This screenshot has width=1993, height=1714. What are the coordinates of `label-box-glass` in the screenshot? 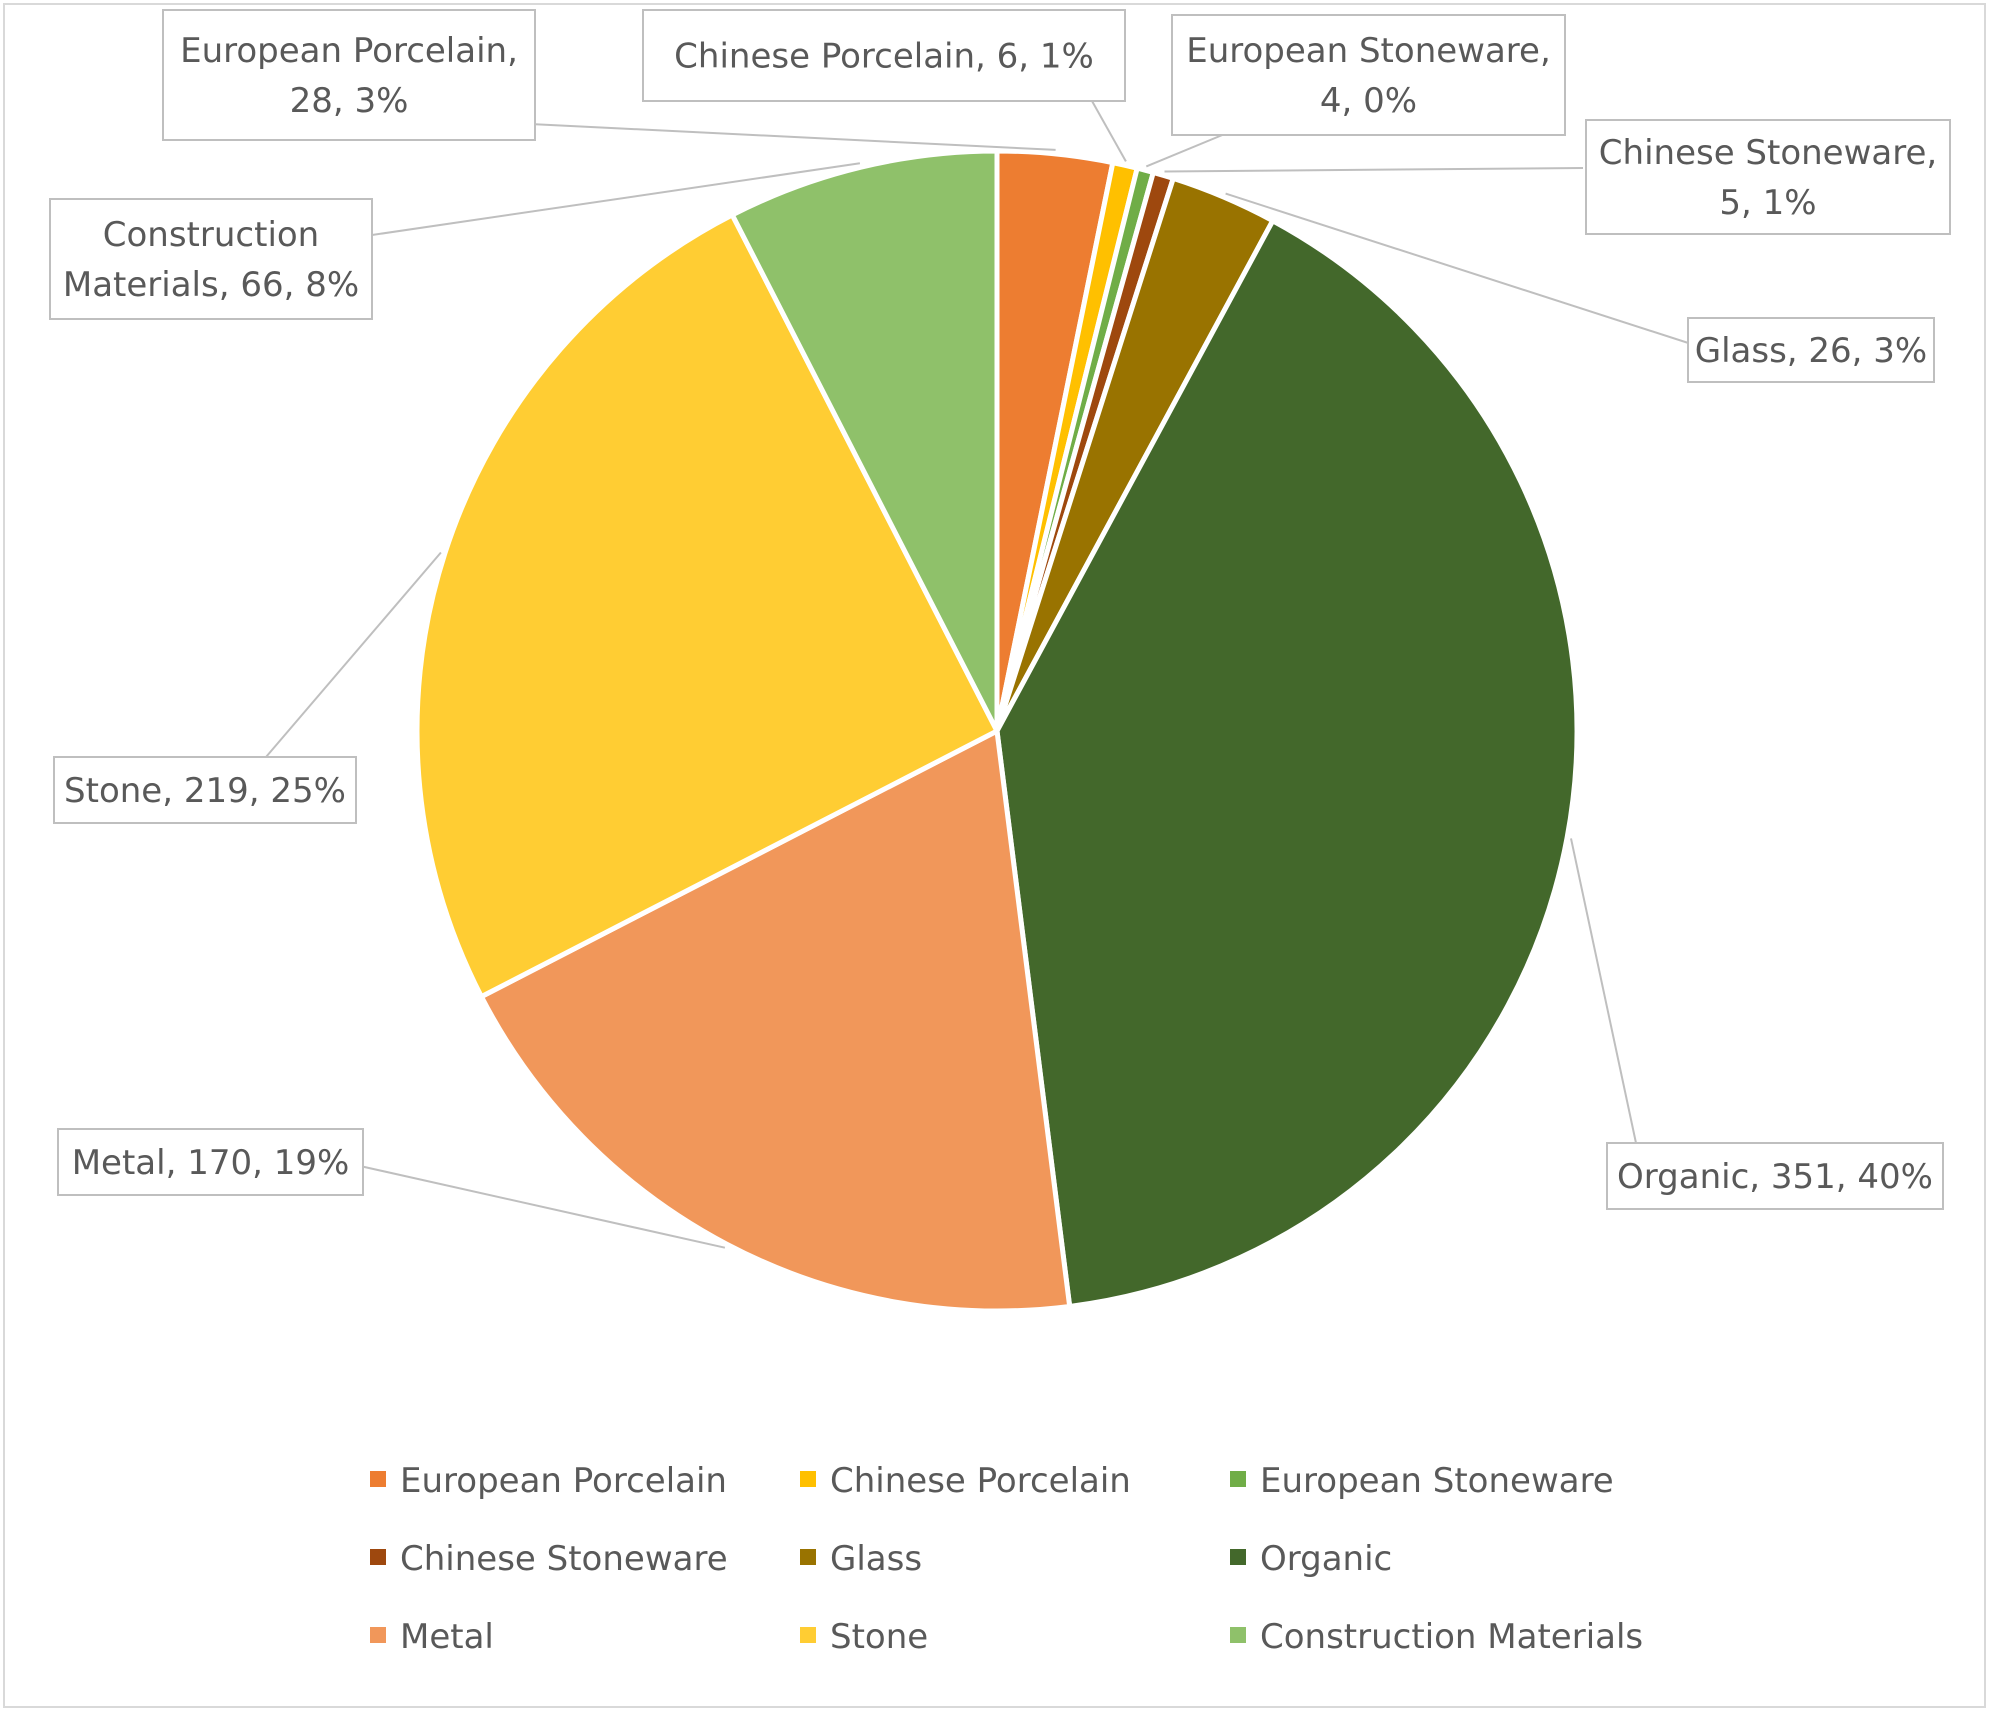 It's located at (1811, 350).